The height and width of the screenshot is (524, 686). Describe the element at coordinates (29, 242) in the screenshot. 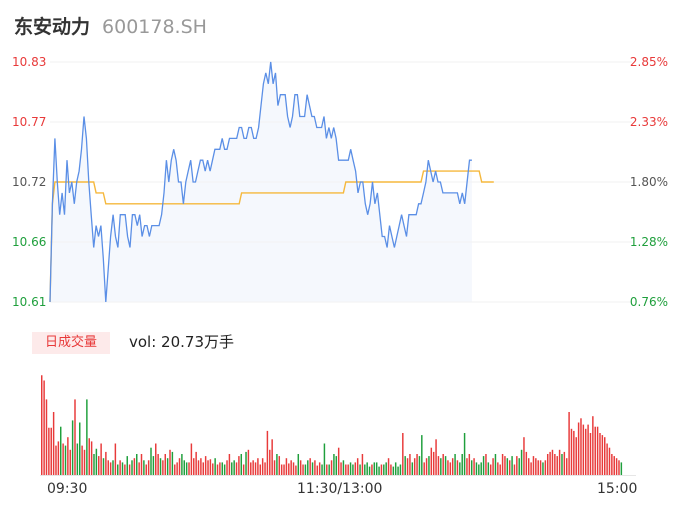

I see `price-tick-label: 10.66` at that location.